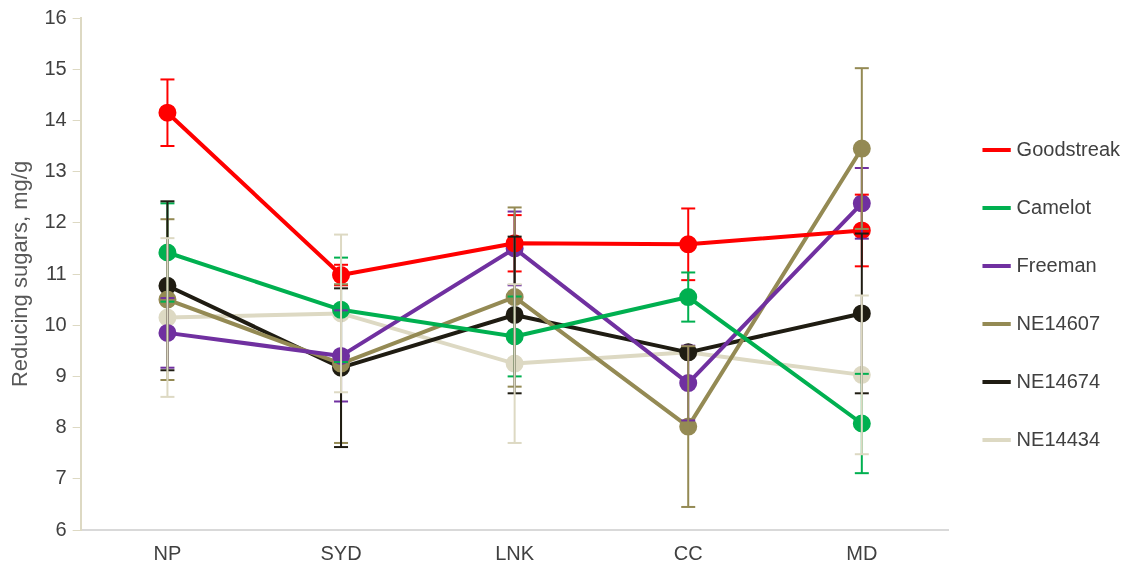 This screenshot has height=582, width=1140. What do you see at coordinates (55, 16) in the screenshot?
I see `y-tick-label: 16` at bounding box center [55, 16].